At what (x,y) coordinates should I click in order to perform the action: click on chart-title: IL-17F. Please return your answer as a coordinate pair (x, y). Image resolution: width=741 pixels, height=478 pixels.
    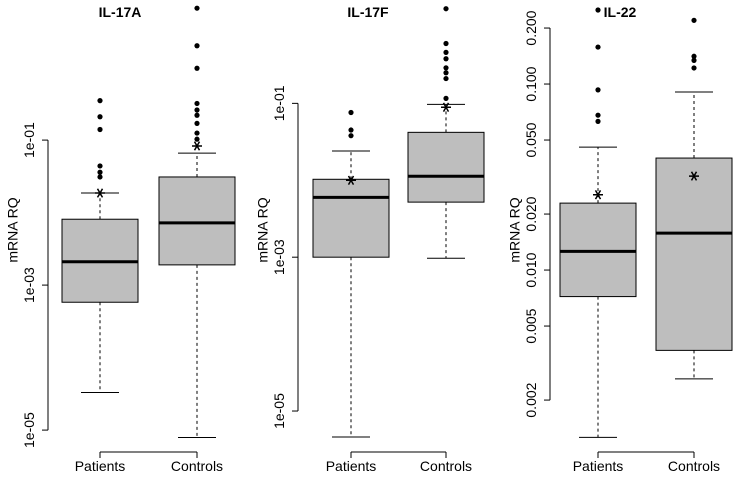
    Looking at the image, I should click on (368, 12).